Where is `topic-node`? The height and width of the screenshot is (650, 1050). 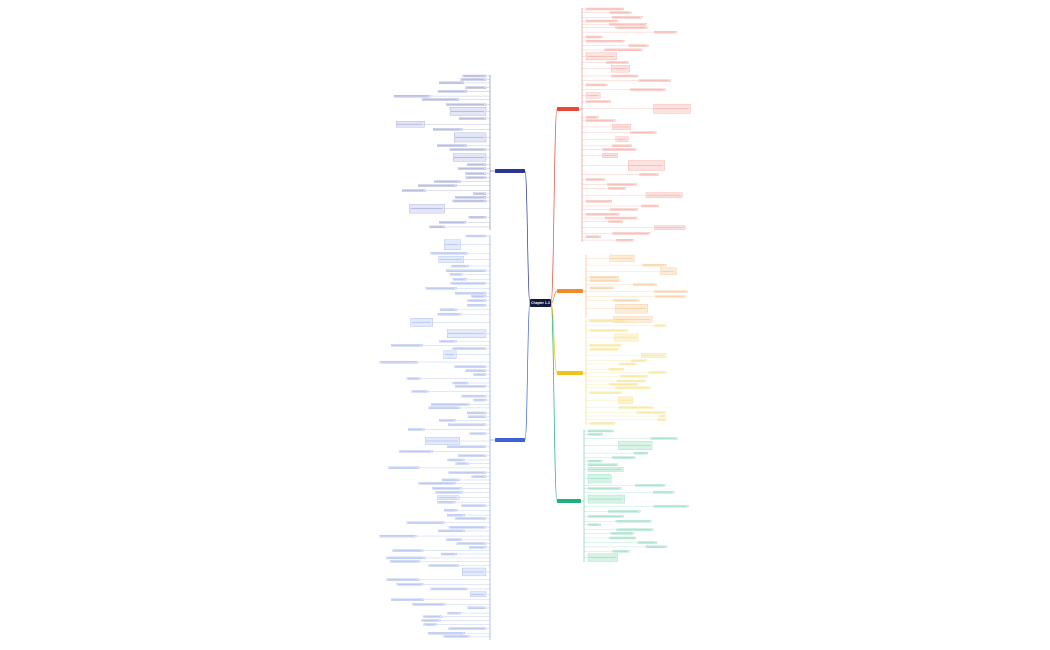
topic-node is located at coordinates (510, 171).